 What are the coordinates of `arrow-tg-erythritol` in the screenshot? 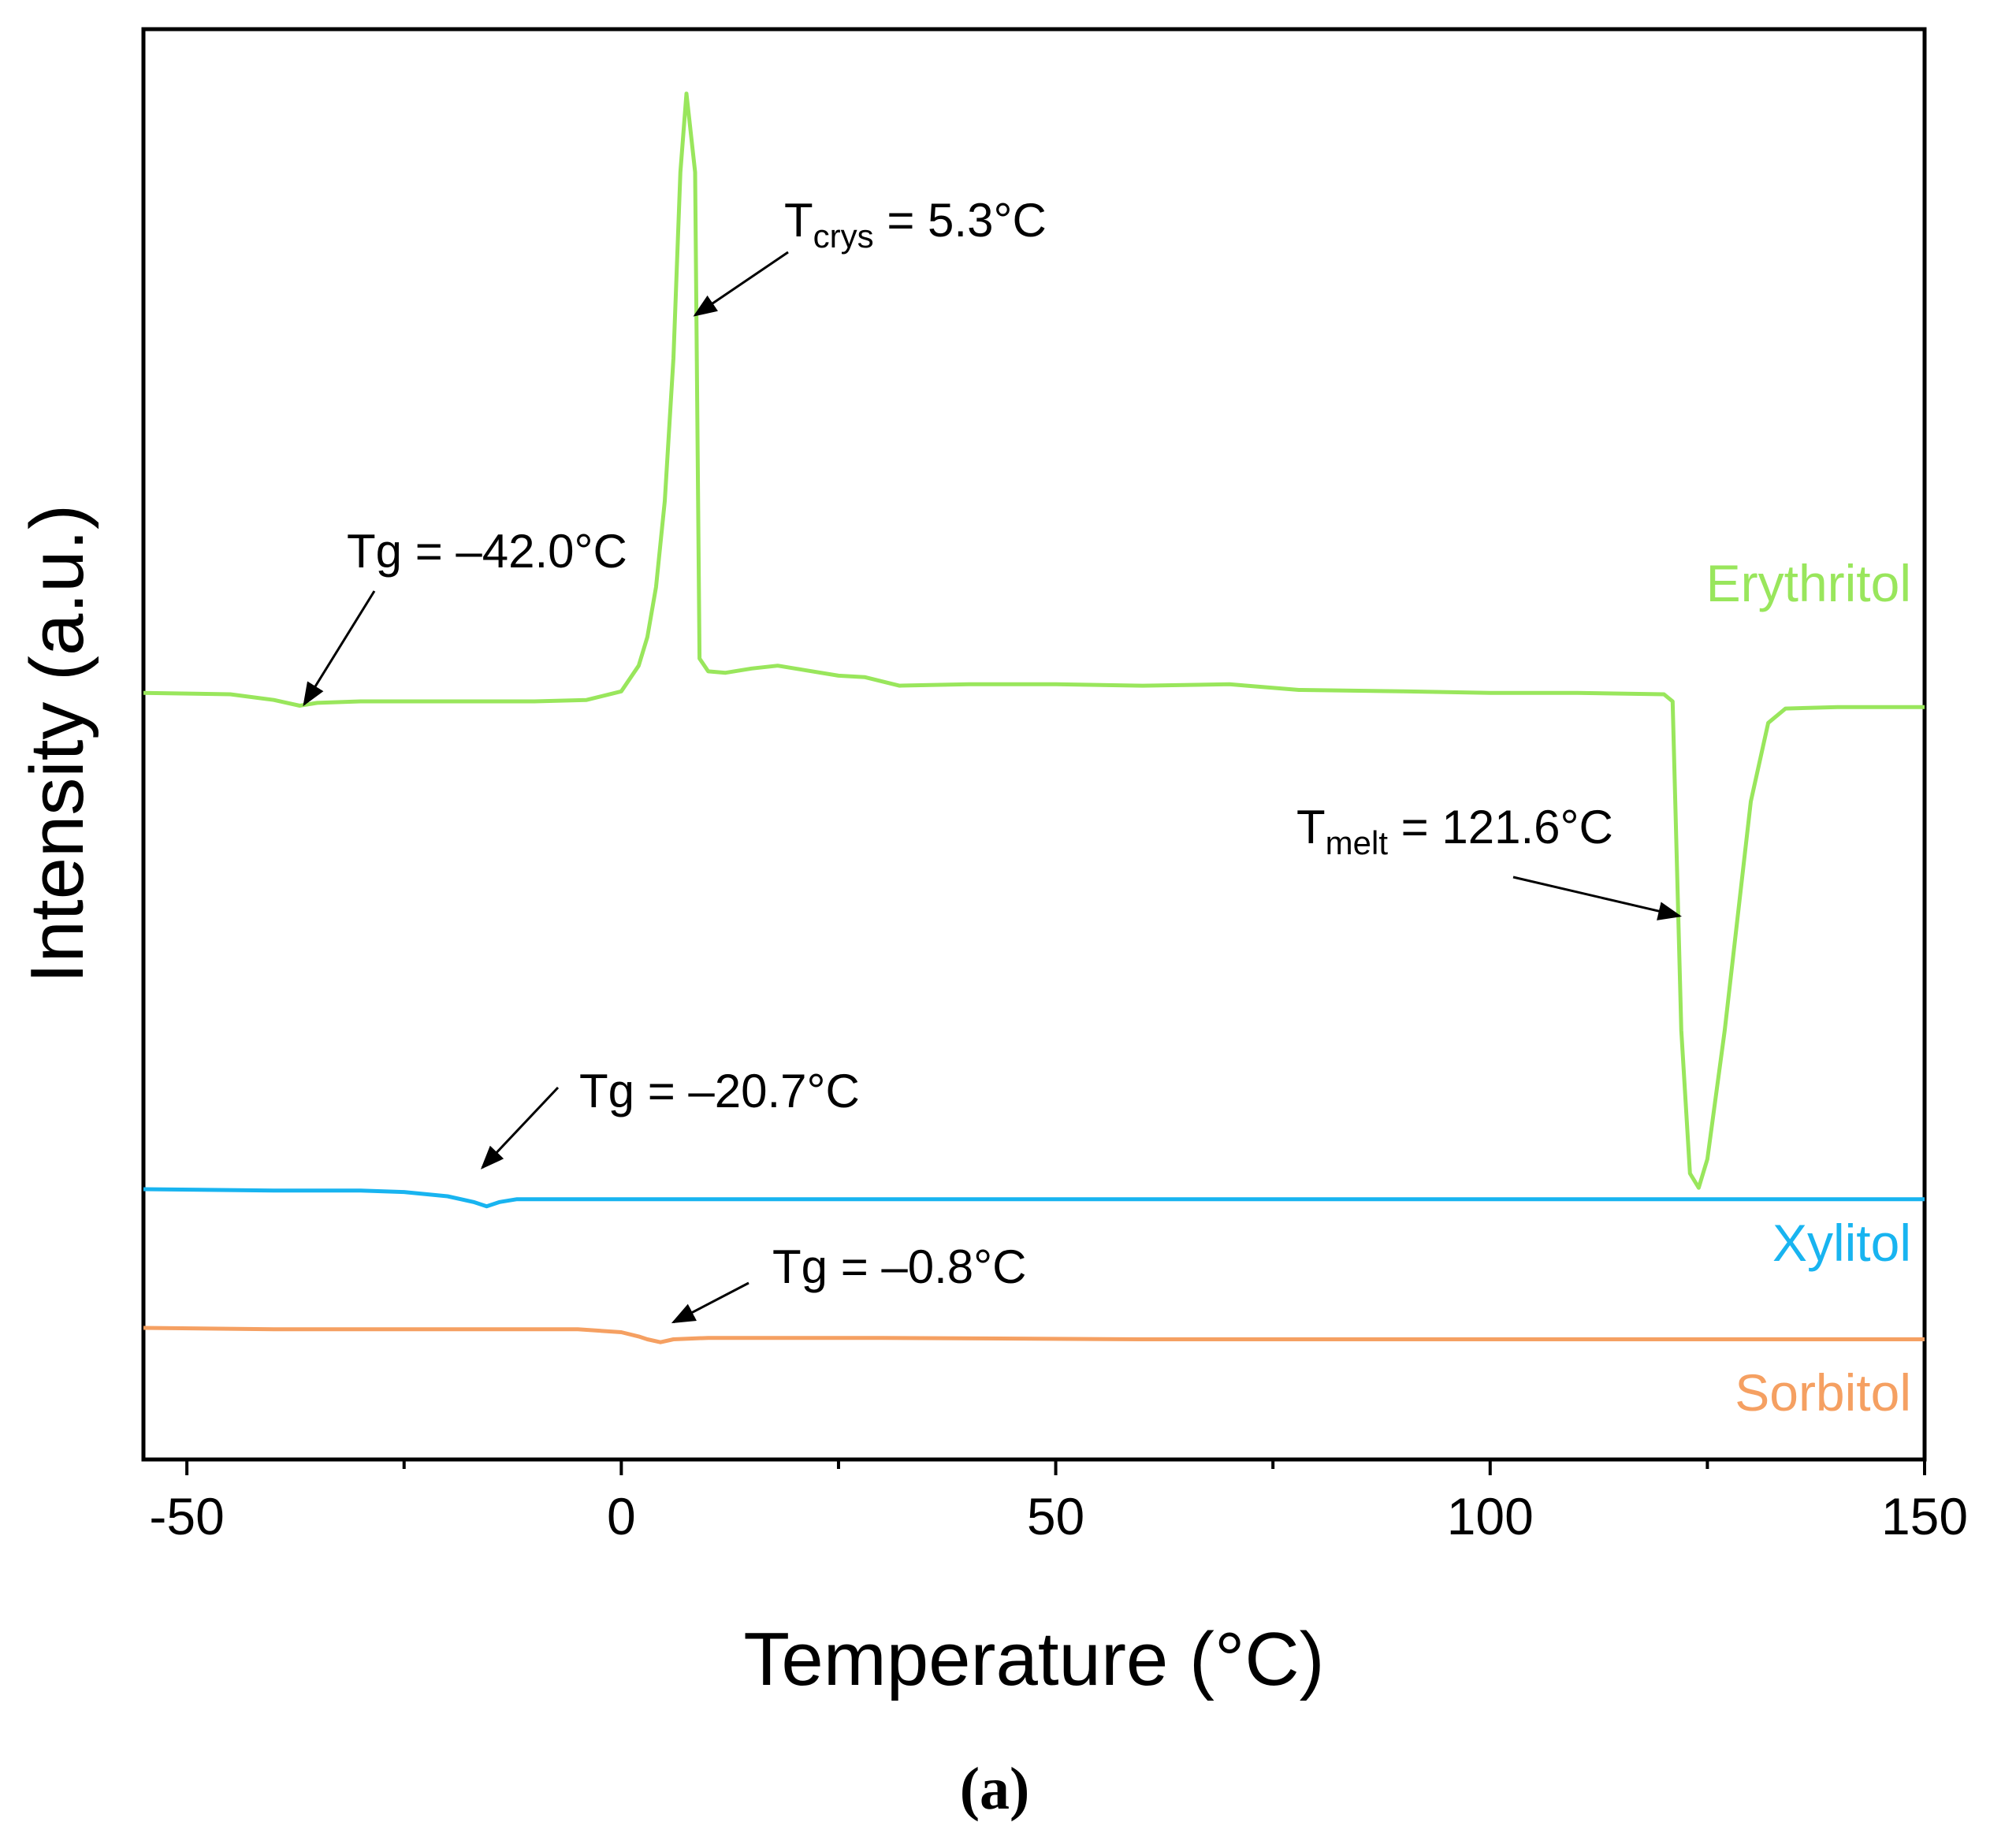 It's located at (340, 648).